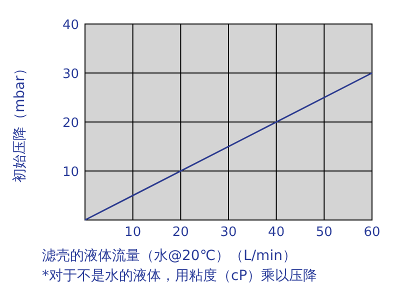 The width and height of the screenshot is (413, 294). Describe the element at coordinates (70, 123) in the screenshot. I see `y-tick-label: 20` at that location.